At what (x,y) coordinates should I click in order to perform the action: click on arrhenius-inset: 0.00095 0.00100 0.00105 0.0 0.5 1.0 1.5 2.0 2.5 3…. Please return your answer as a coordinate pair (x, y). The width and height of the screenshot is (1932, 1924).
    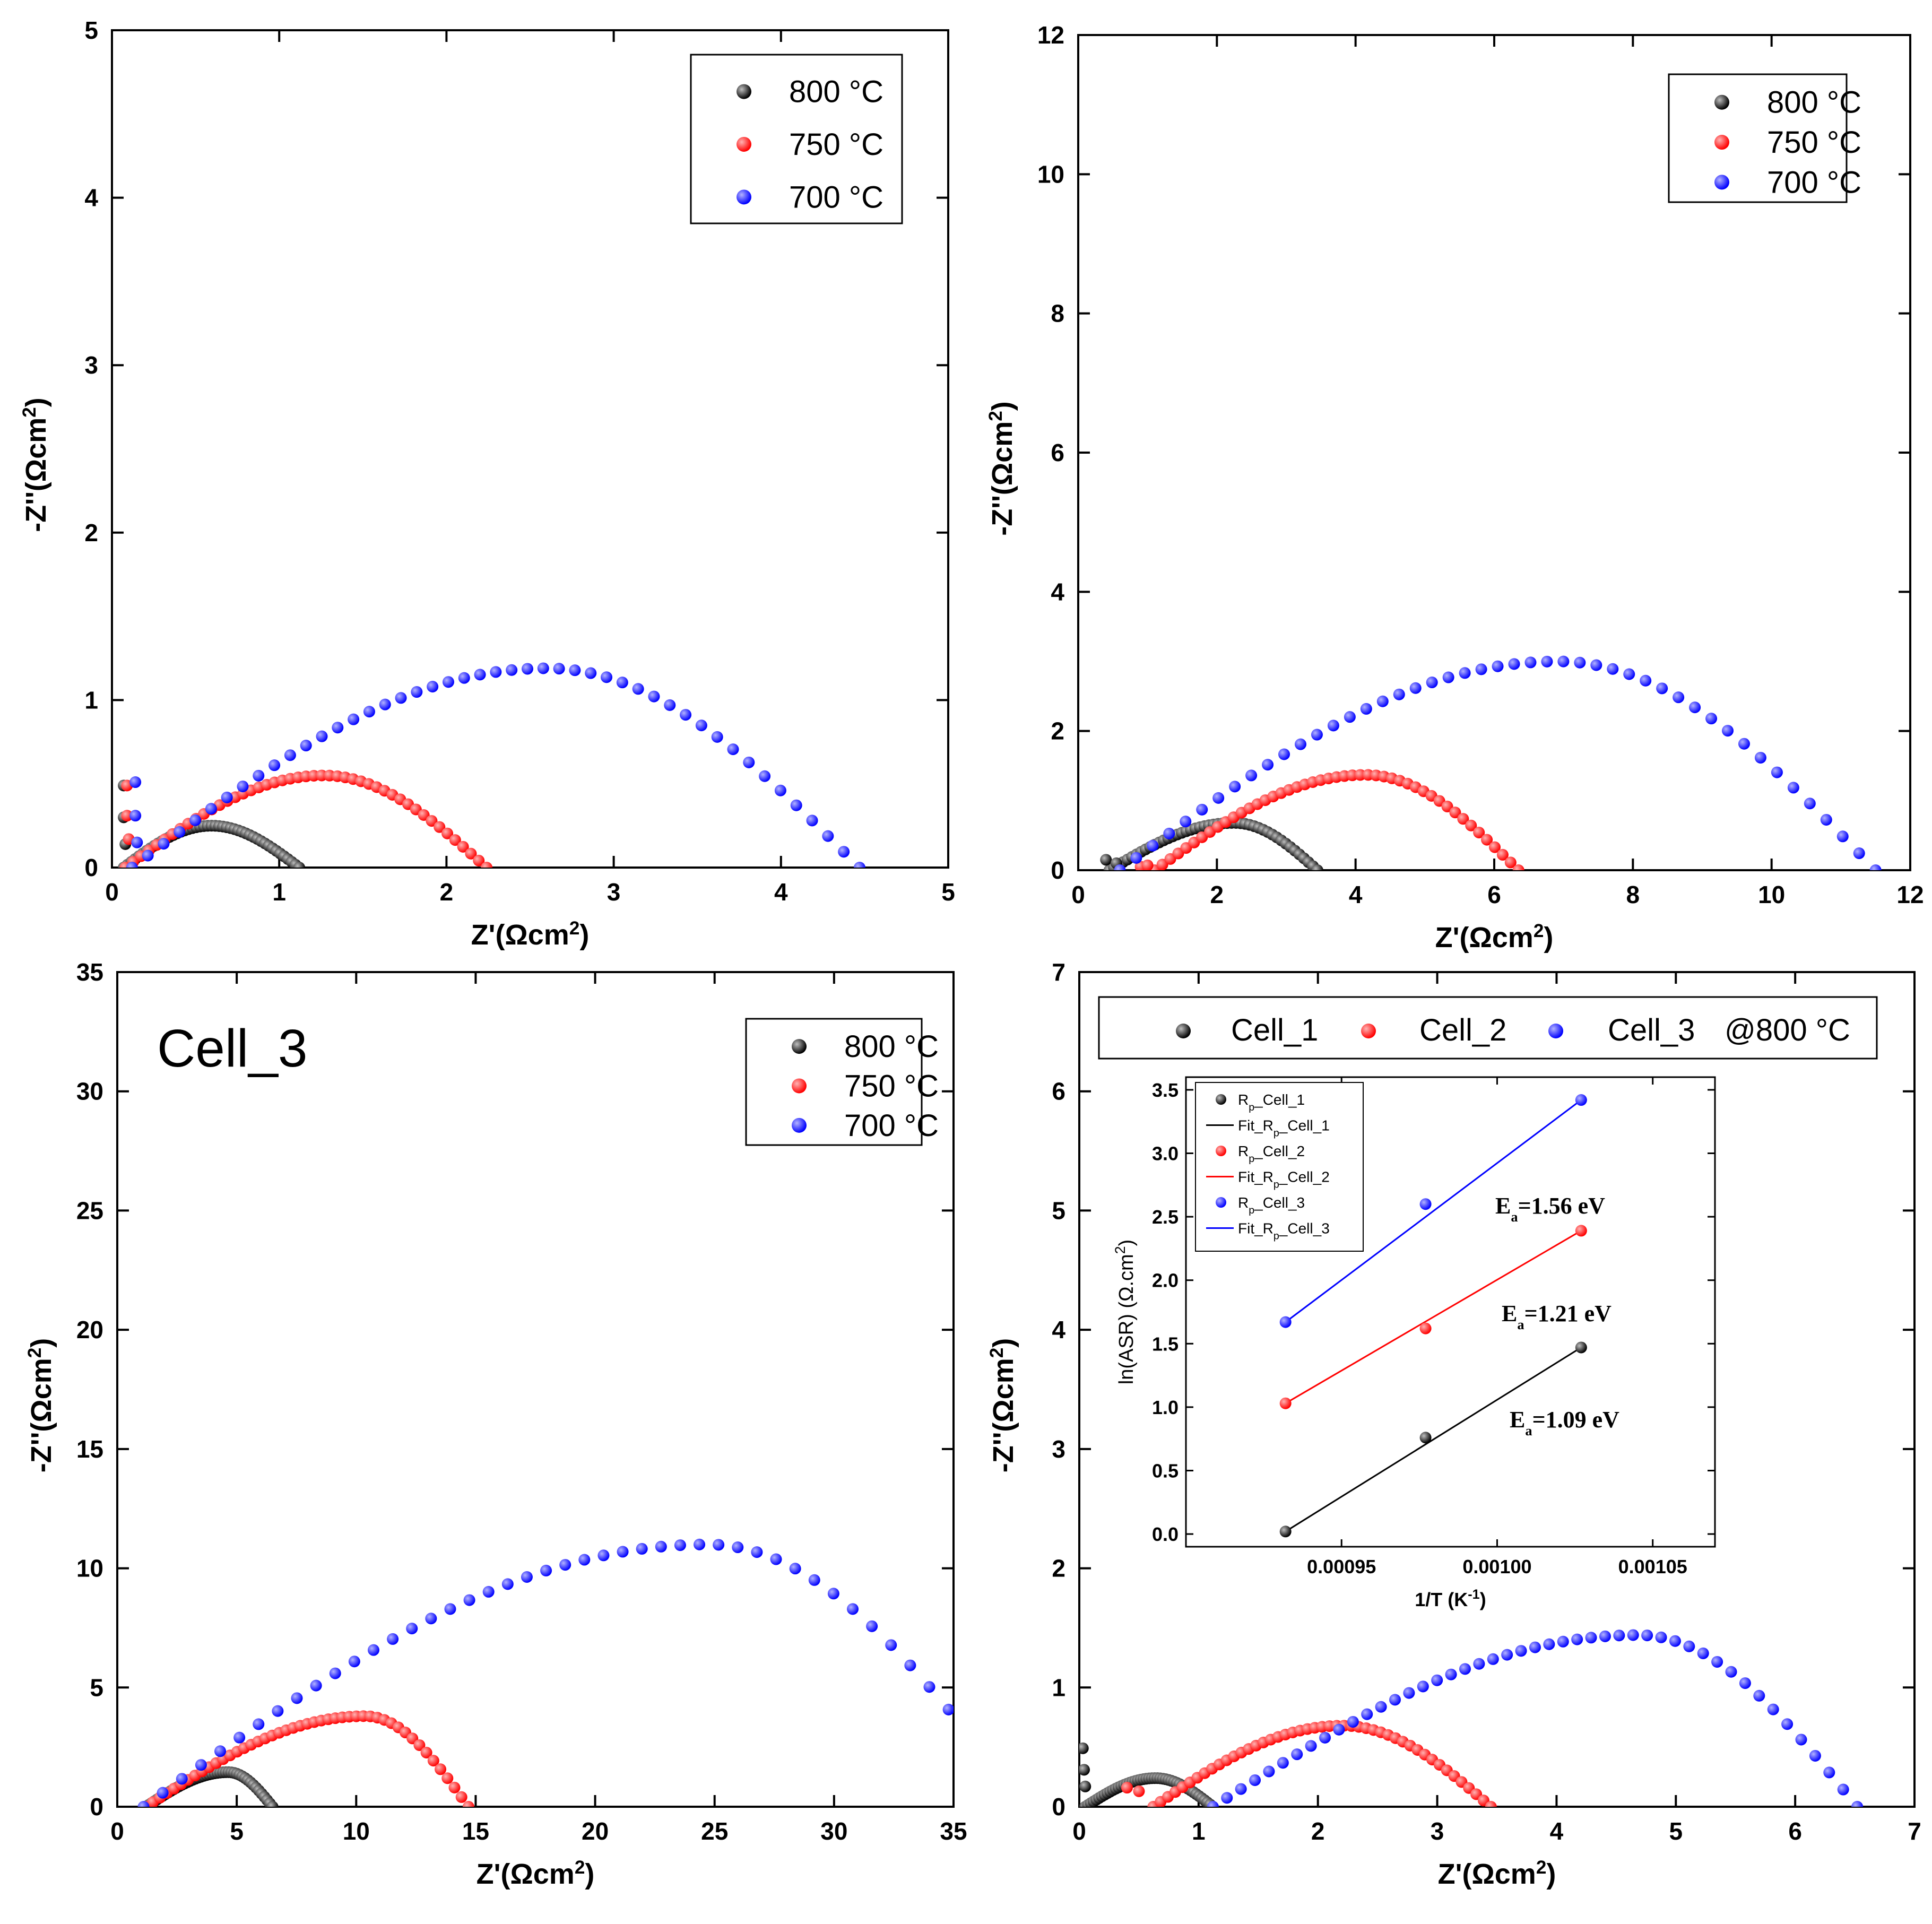
    Looking at the image, I should click on (1414, 1343).